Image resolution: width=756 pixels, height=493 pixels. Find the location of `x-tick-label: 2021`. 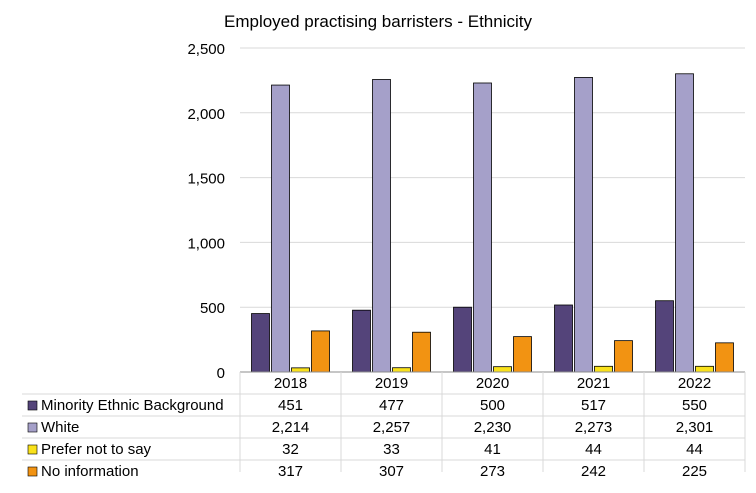

x-tick-label: 2021 is located at coordinates (593, 383).